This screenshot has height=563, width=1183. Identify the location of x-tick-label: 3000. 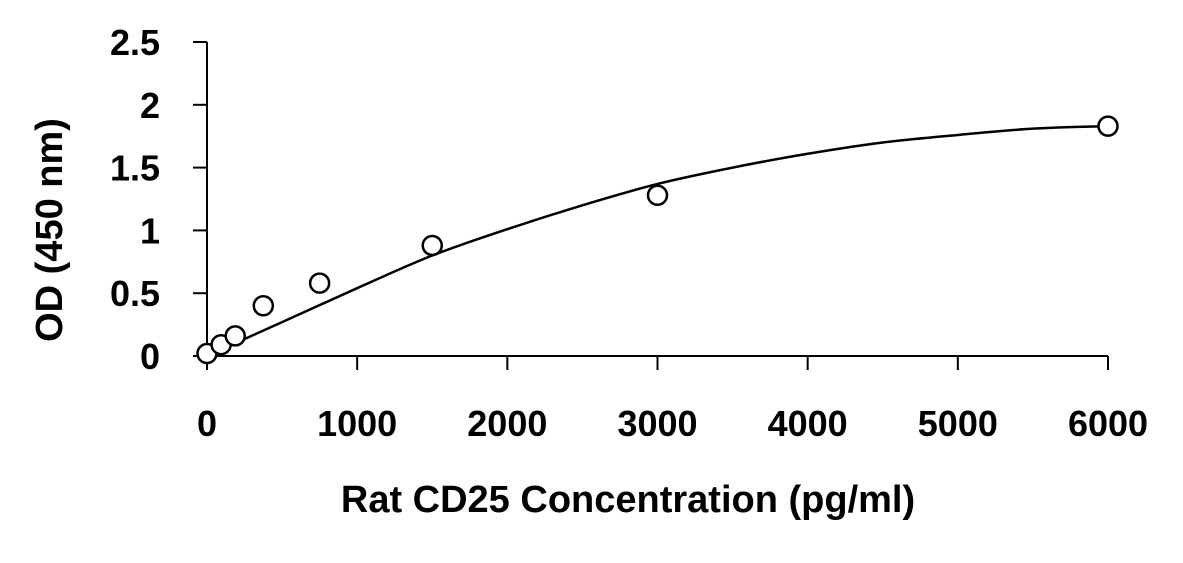
(657, 423).